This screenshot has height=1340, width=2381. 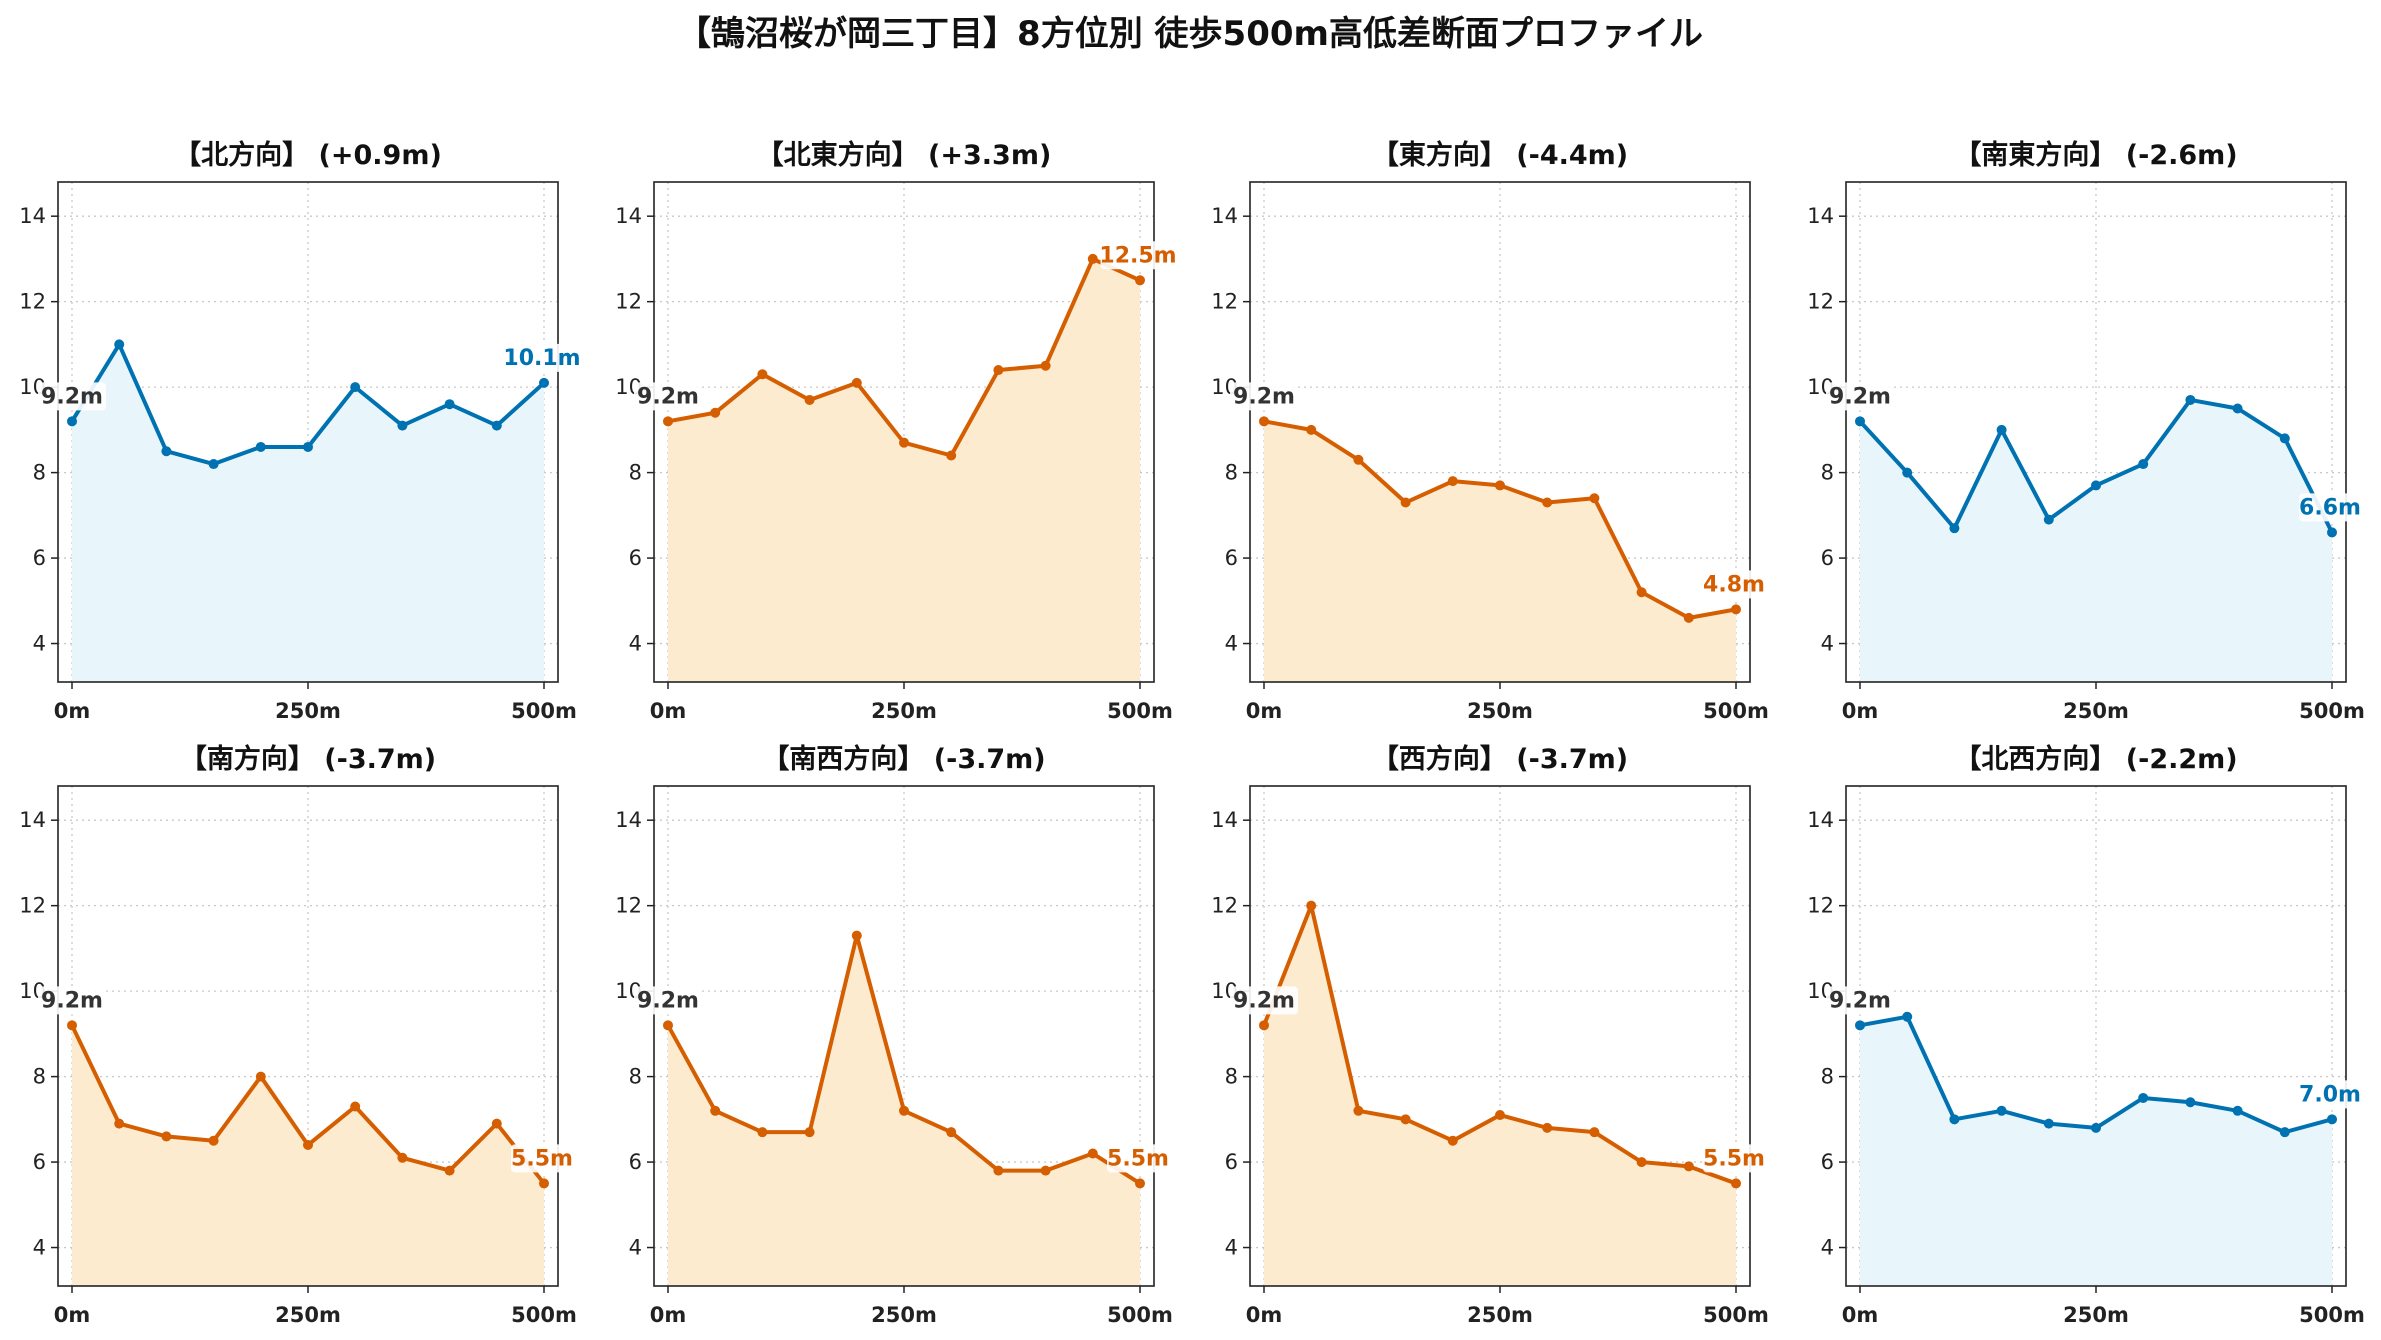 I want to click on end-value-label: 10.1m, so click(x=541, y=358).